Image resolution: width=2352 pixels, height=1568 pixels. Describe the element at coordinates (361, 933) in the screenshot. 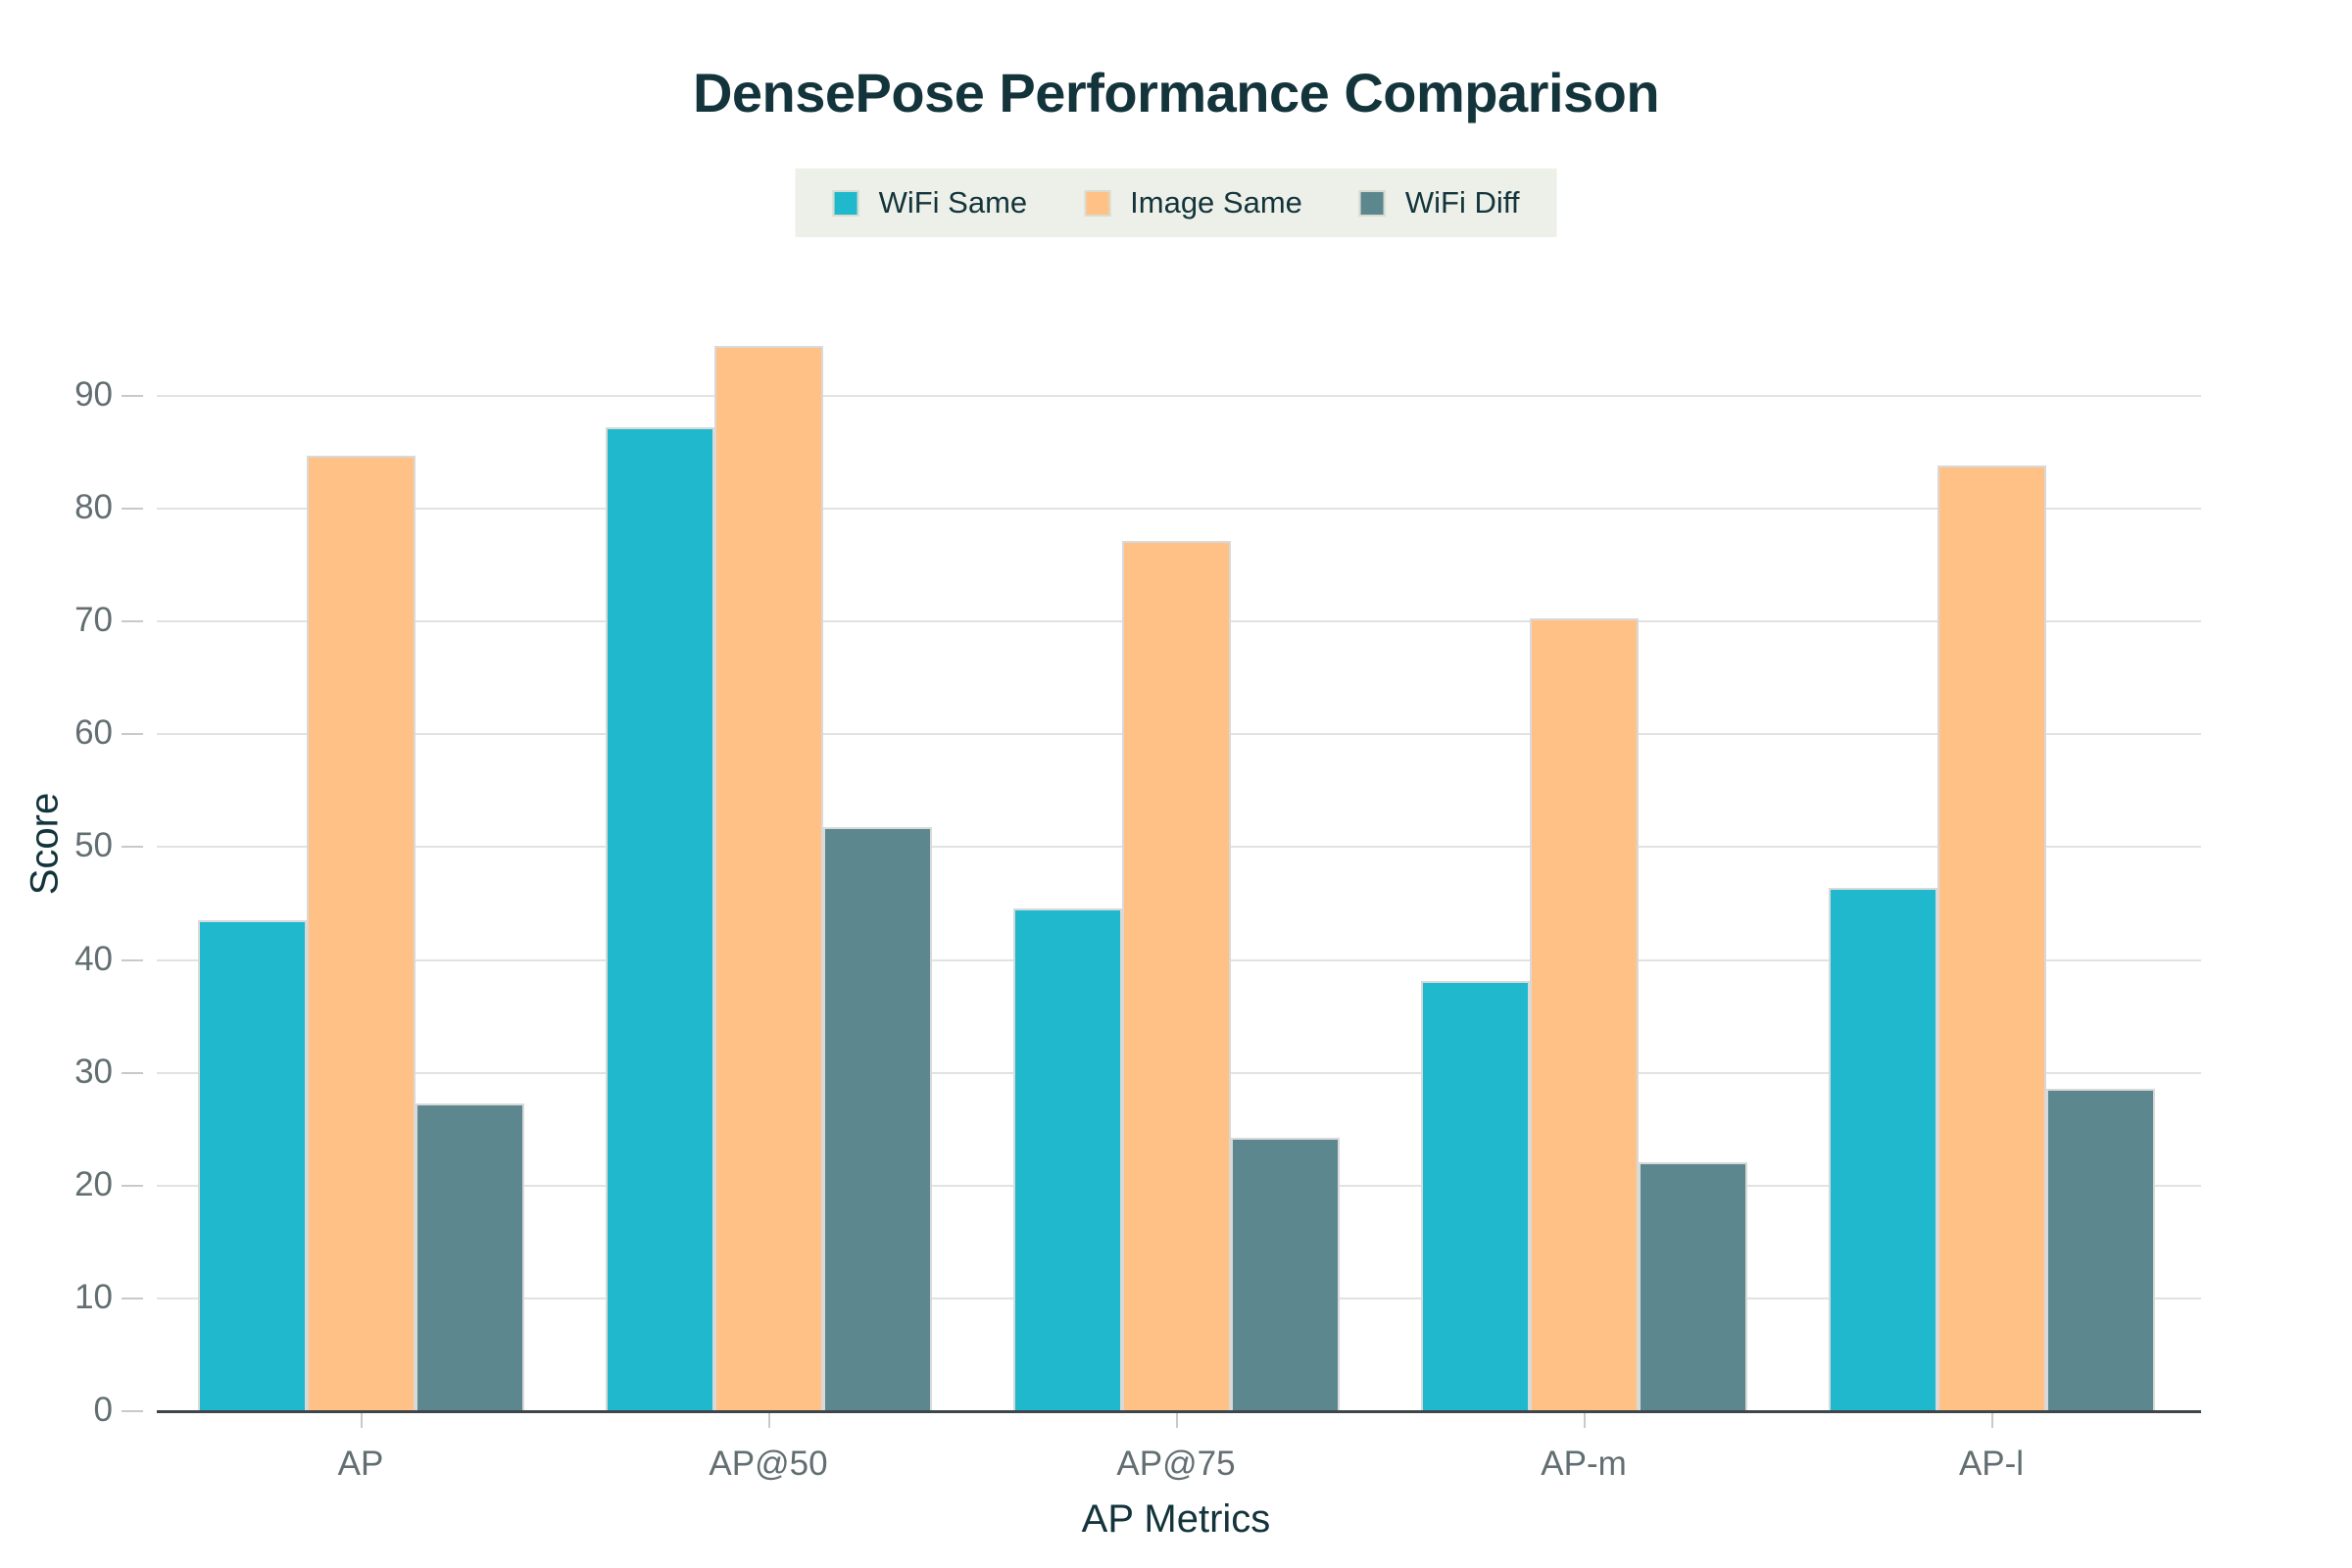

I see `bar-image-same-ap` at that location.